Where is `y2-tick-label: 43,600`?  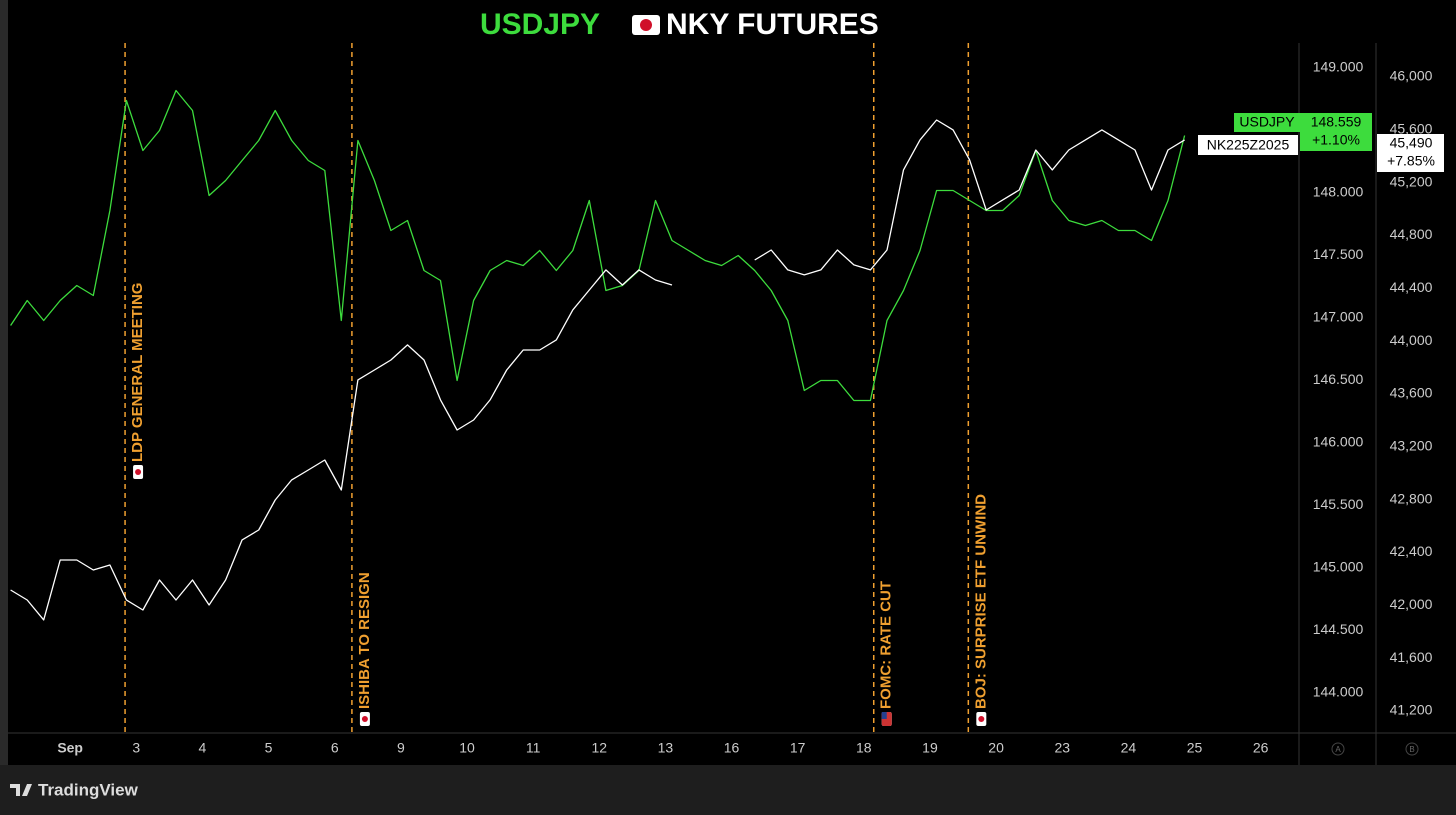 y2-tick-label: 43,600 is located at coordinates (1411, 393).